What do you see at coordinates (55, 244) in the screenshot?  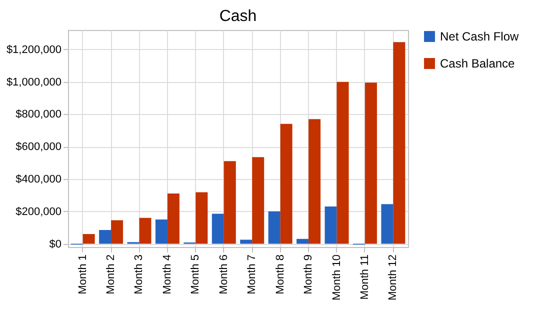 I see `y-tick-label: $0` at bounding box center [55, 244].